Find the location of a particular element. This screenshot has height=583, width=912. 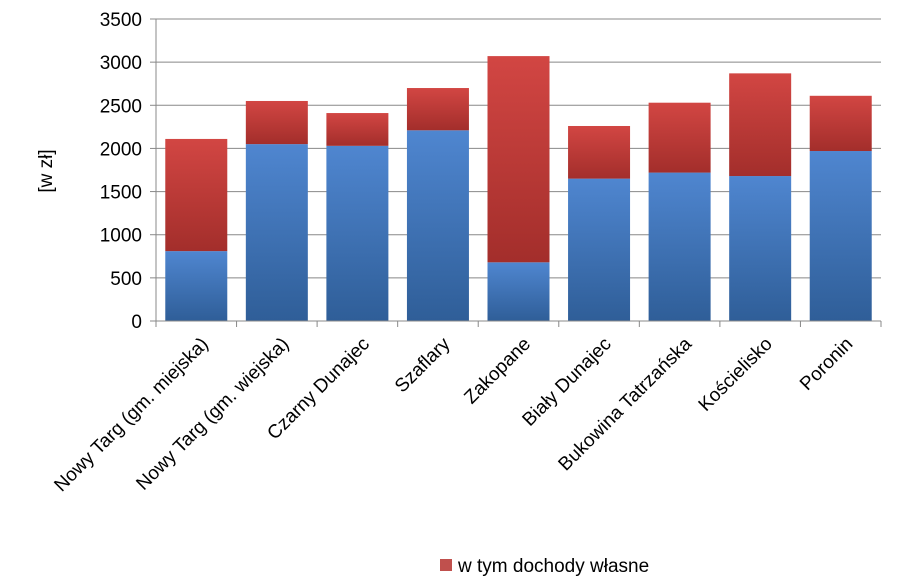

x-category-label: Zakopane is located at coordinates (497, 371).